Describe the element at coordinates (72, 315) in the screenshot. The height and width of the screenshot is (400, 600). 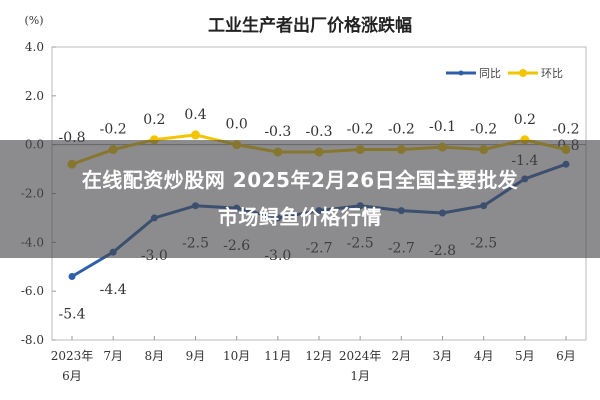
I see `data-label: -5.4` at that location.